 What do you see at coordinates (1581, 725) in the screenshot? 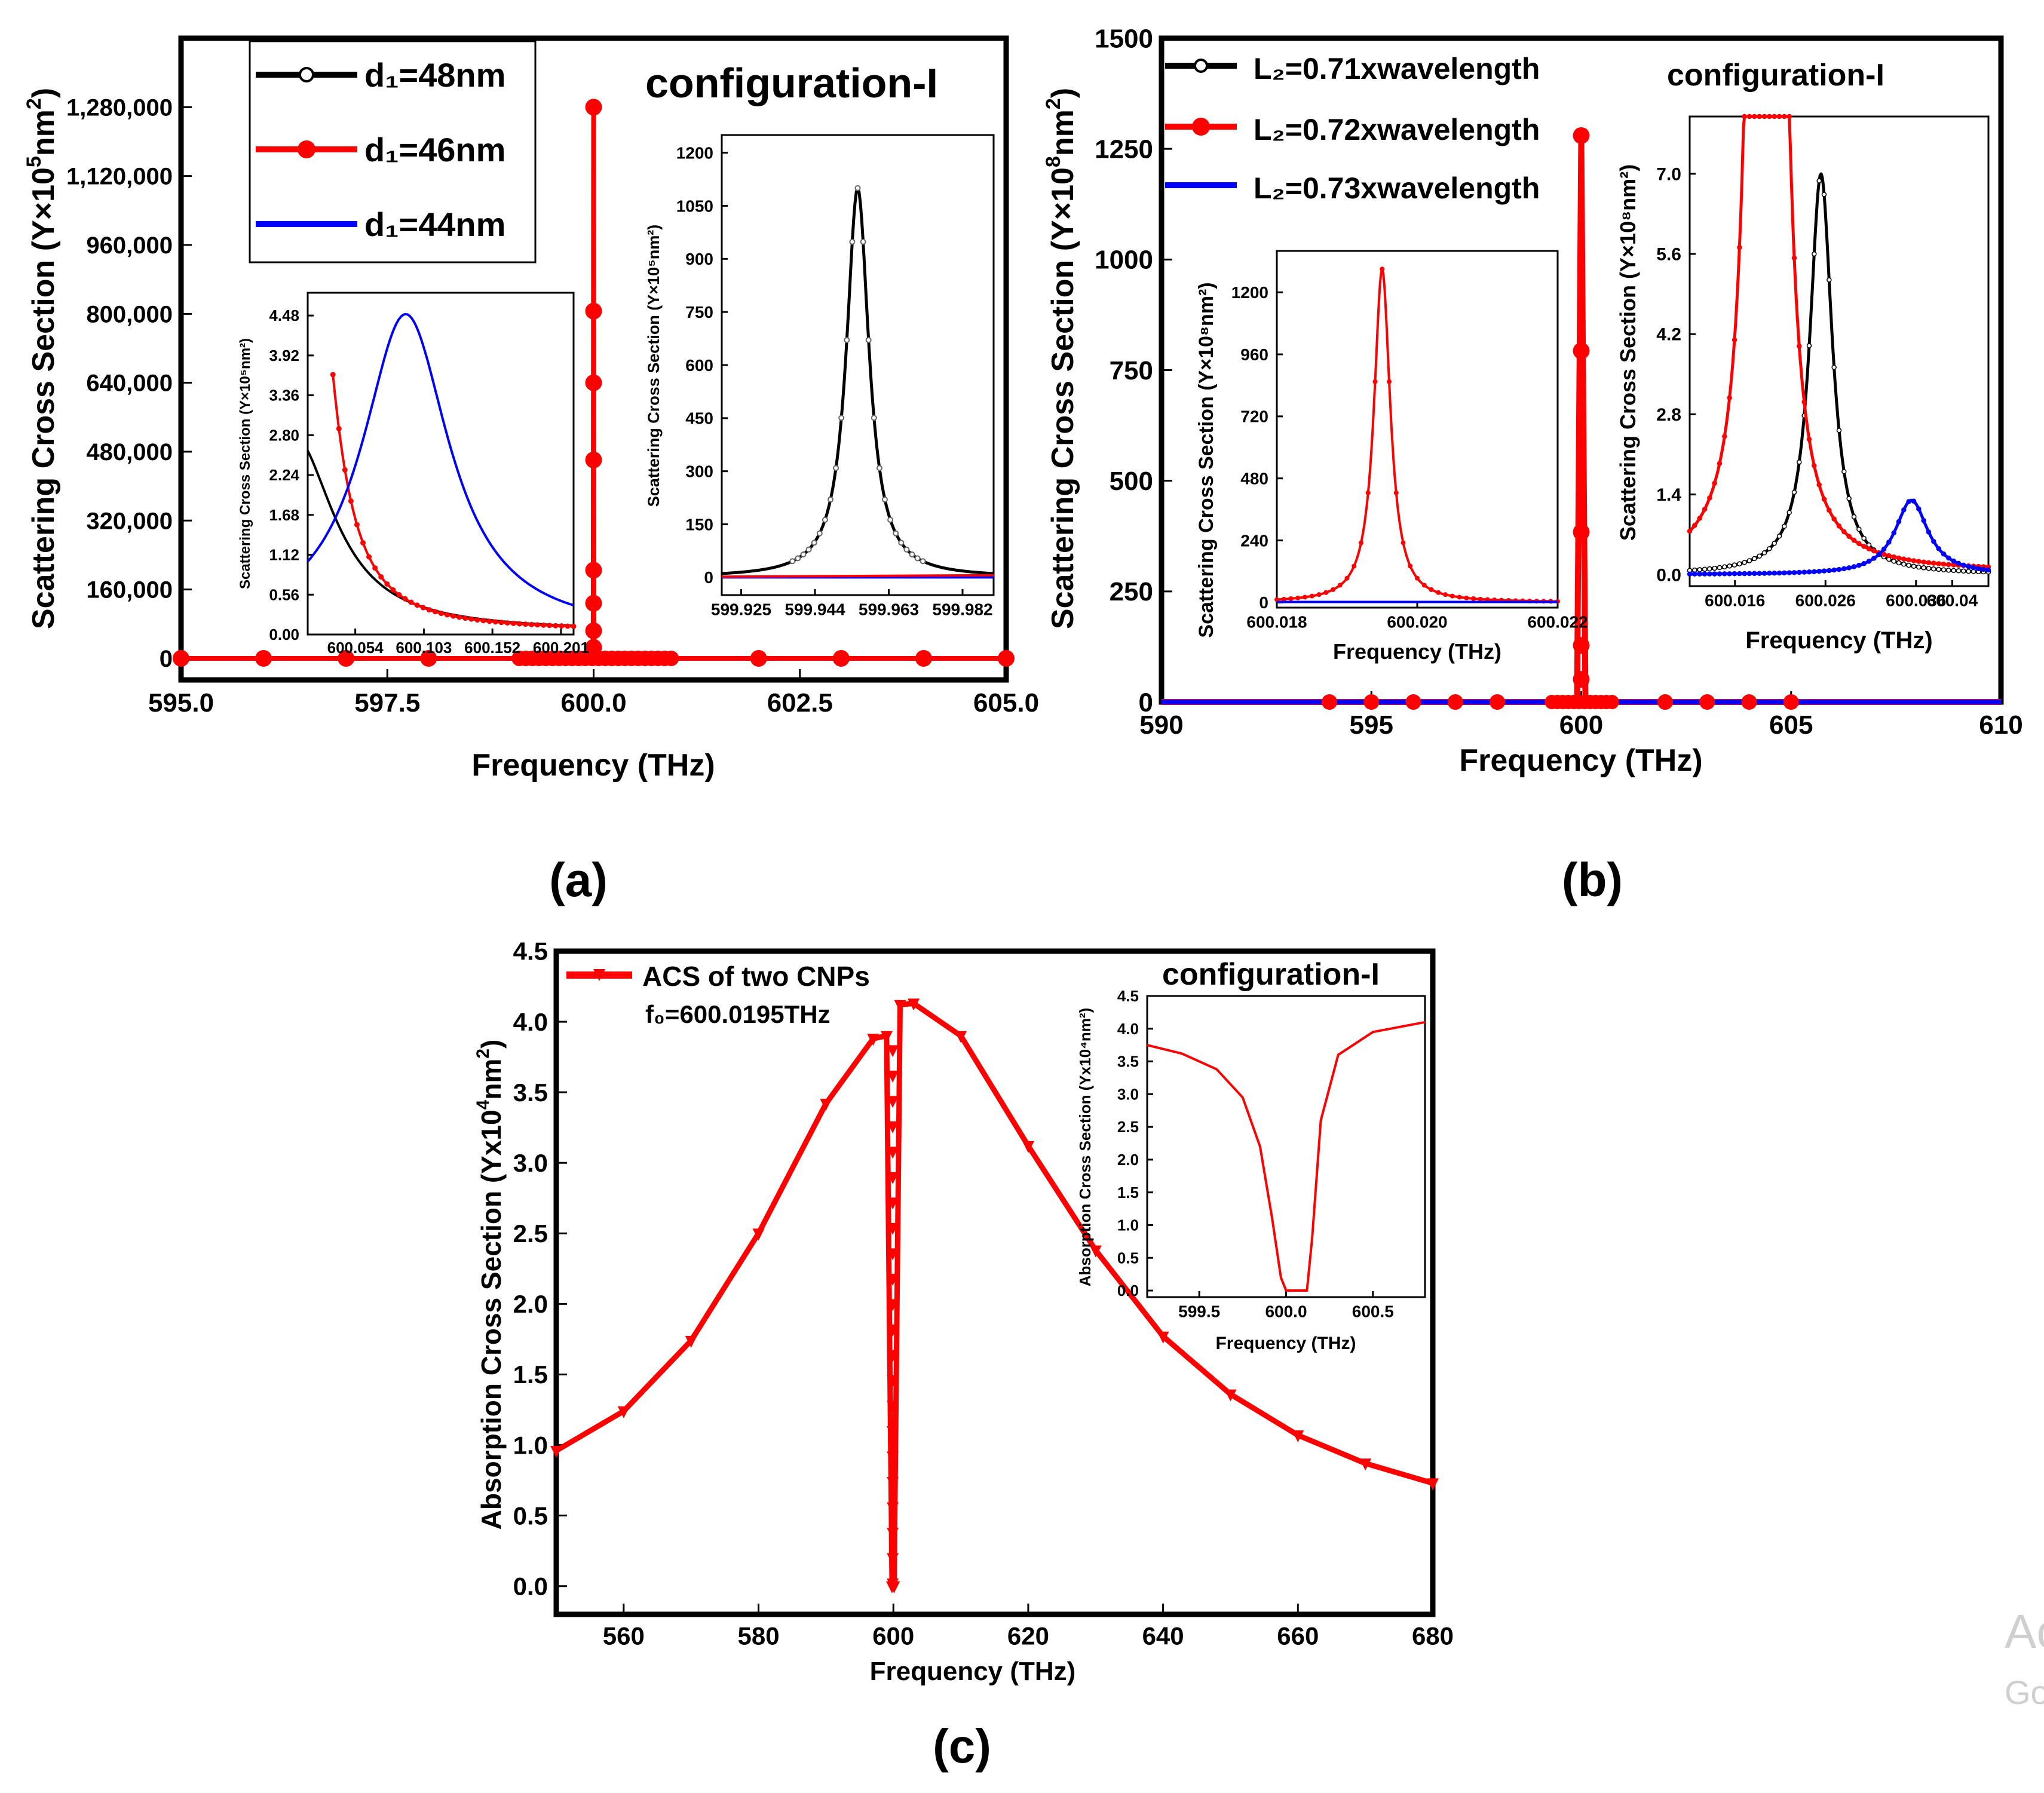
I see `x-axis-b-ticklabel-2: 600` at bounding box center [1581, 725].